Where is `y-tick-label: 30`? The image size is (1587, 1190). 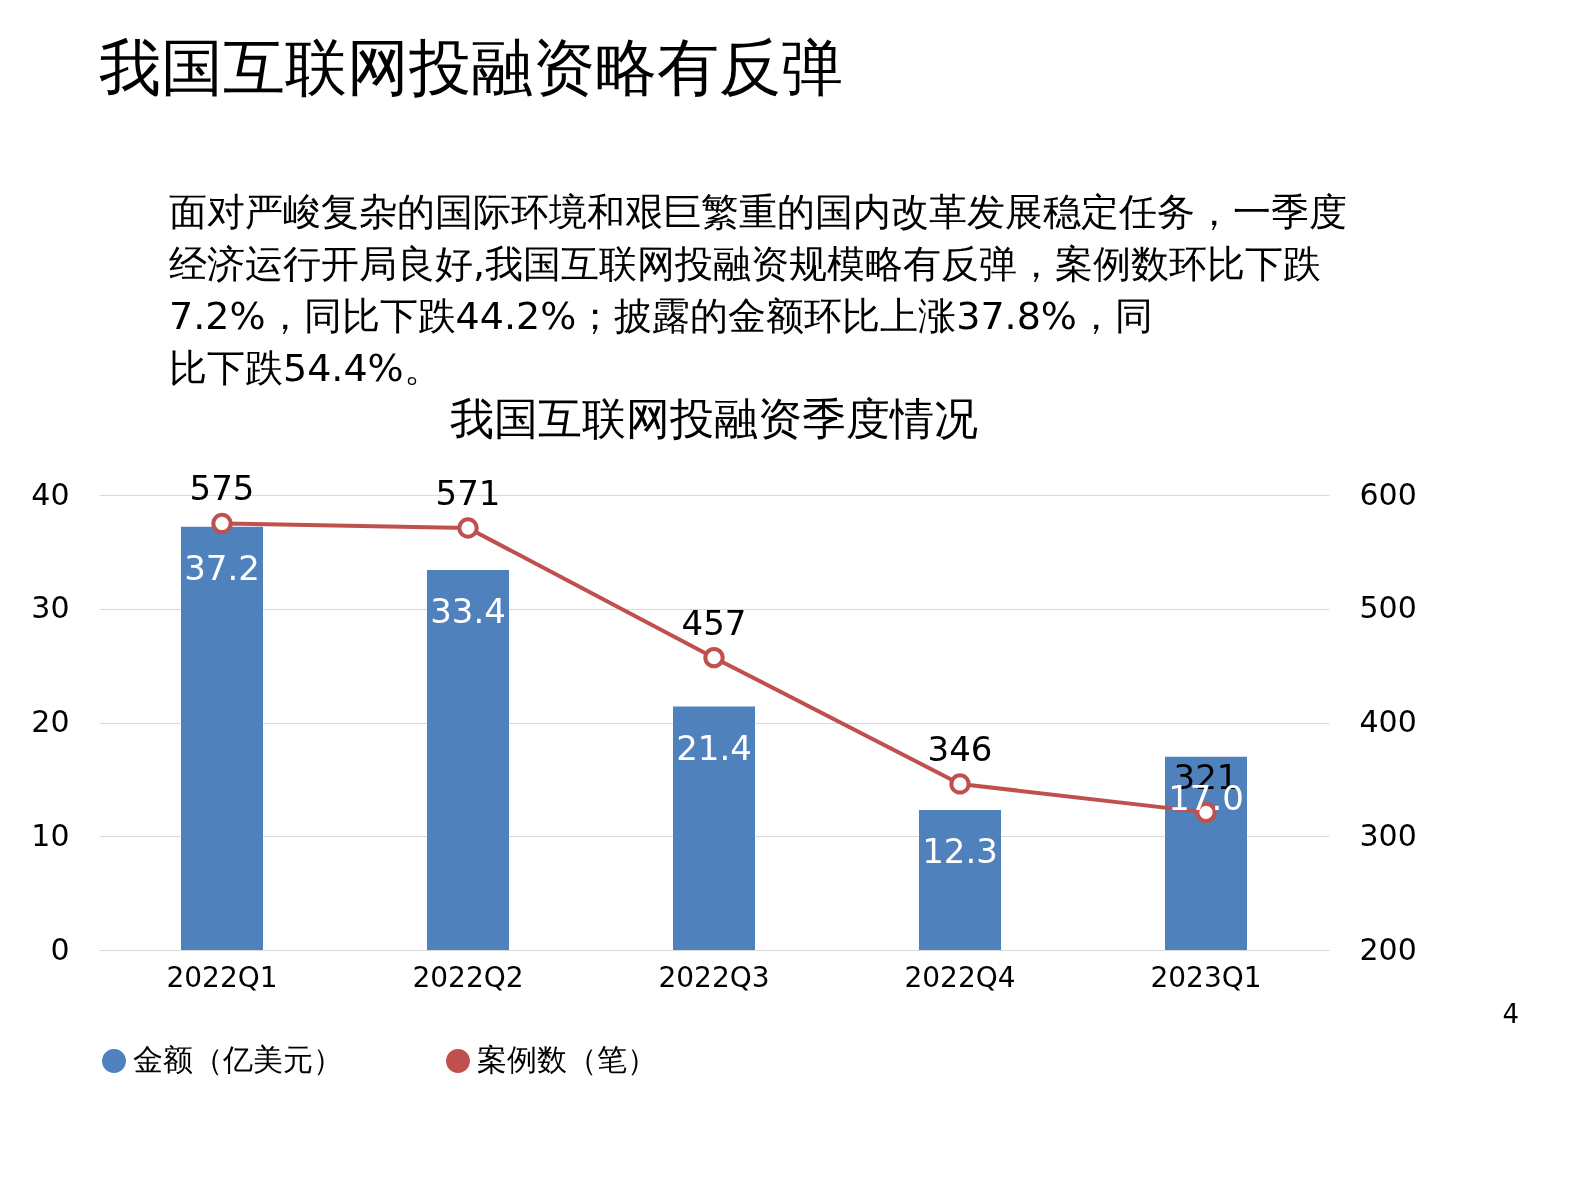
y-tick-label: 30 is located at coordinates (50, 608).